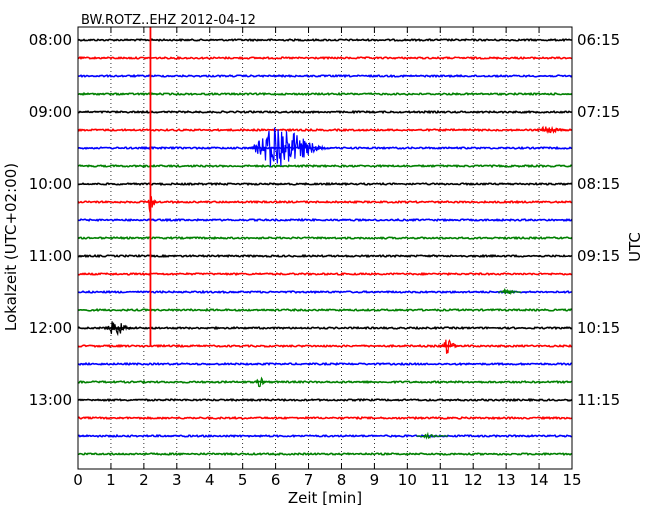  I want to click on y-axis-label-left: Lokalzeit (UTC+02:00), so click(11, 247).